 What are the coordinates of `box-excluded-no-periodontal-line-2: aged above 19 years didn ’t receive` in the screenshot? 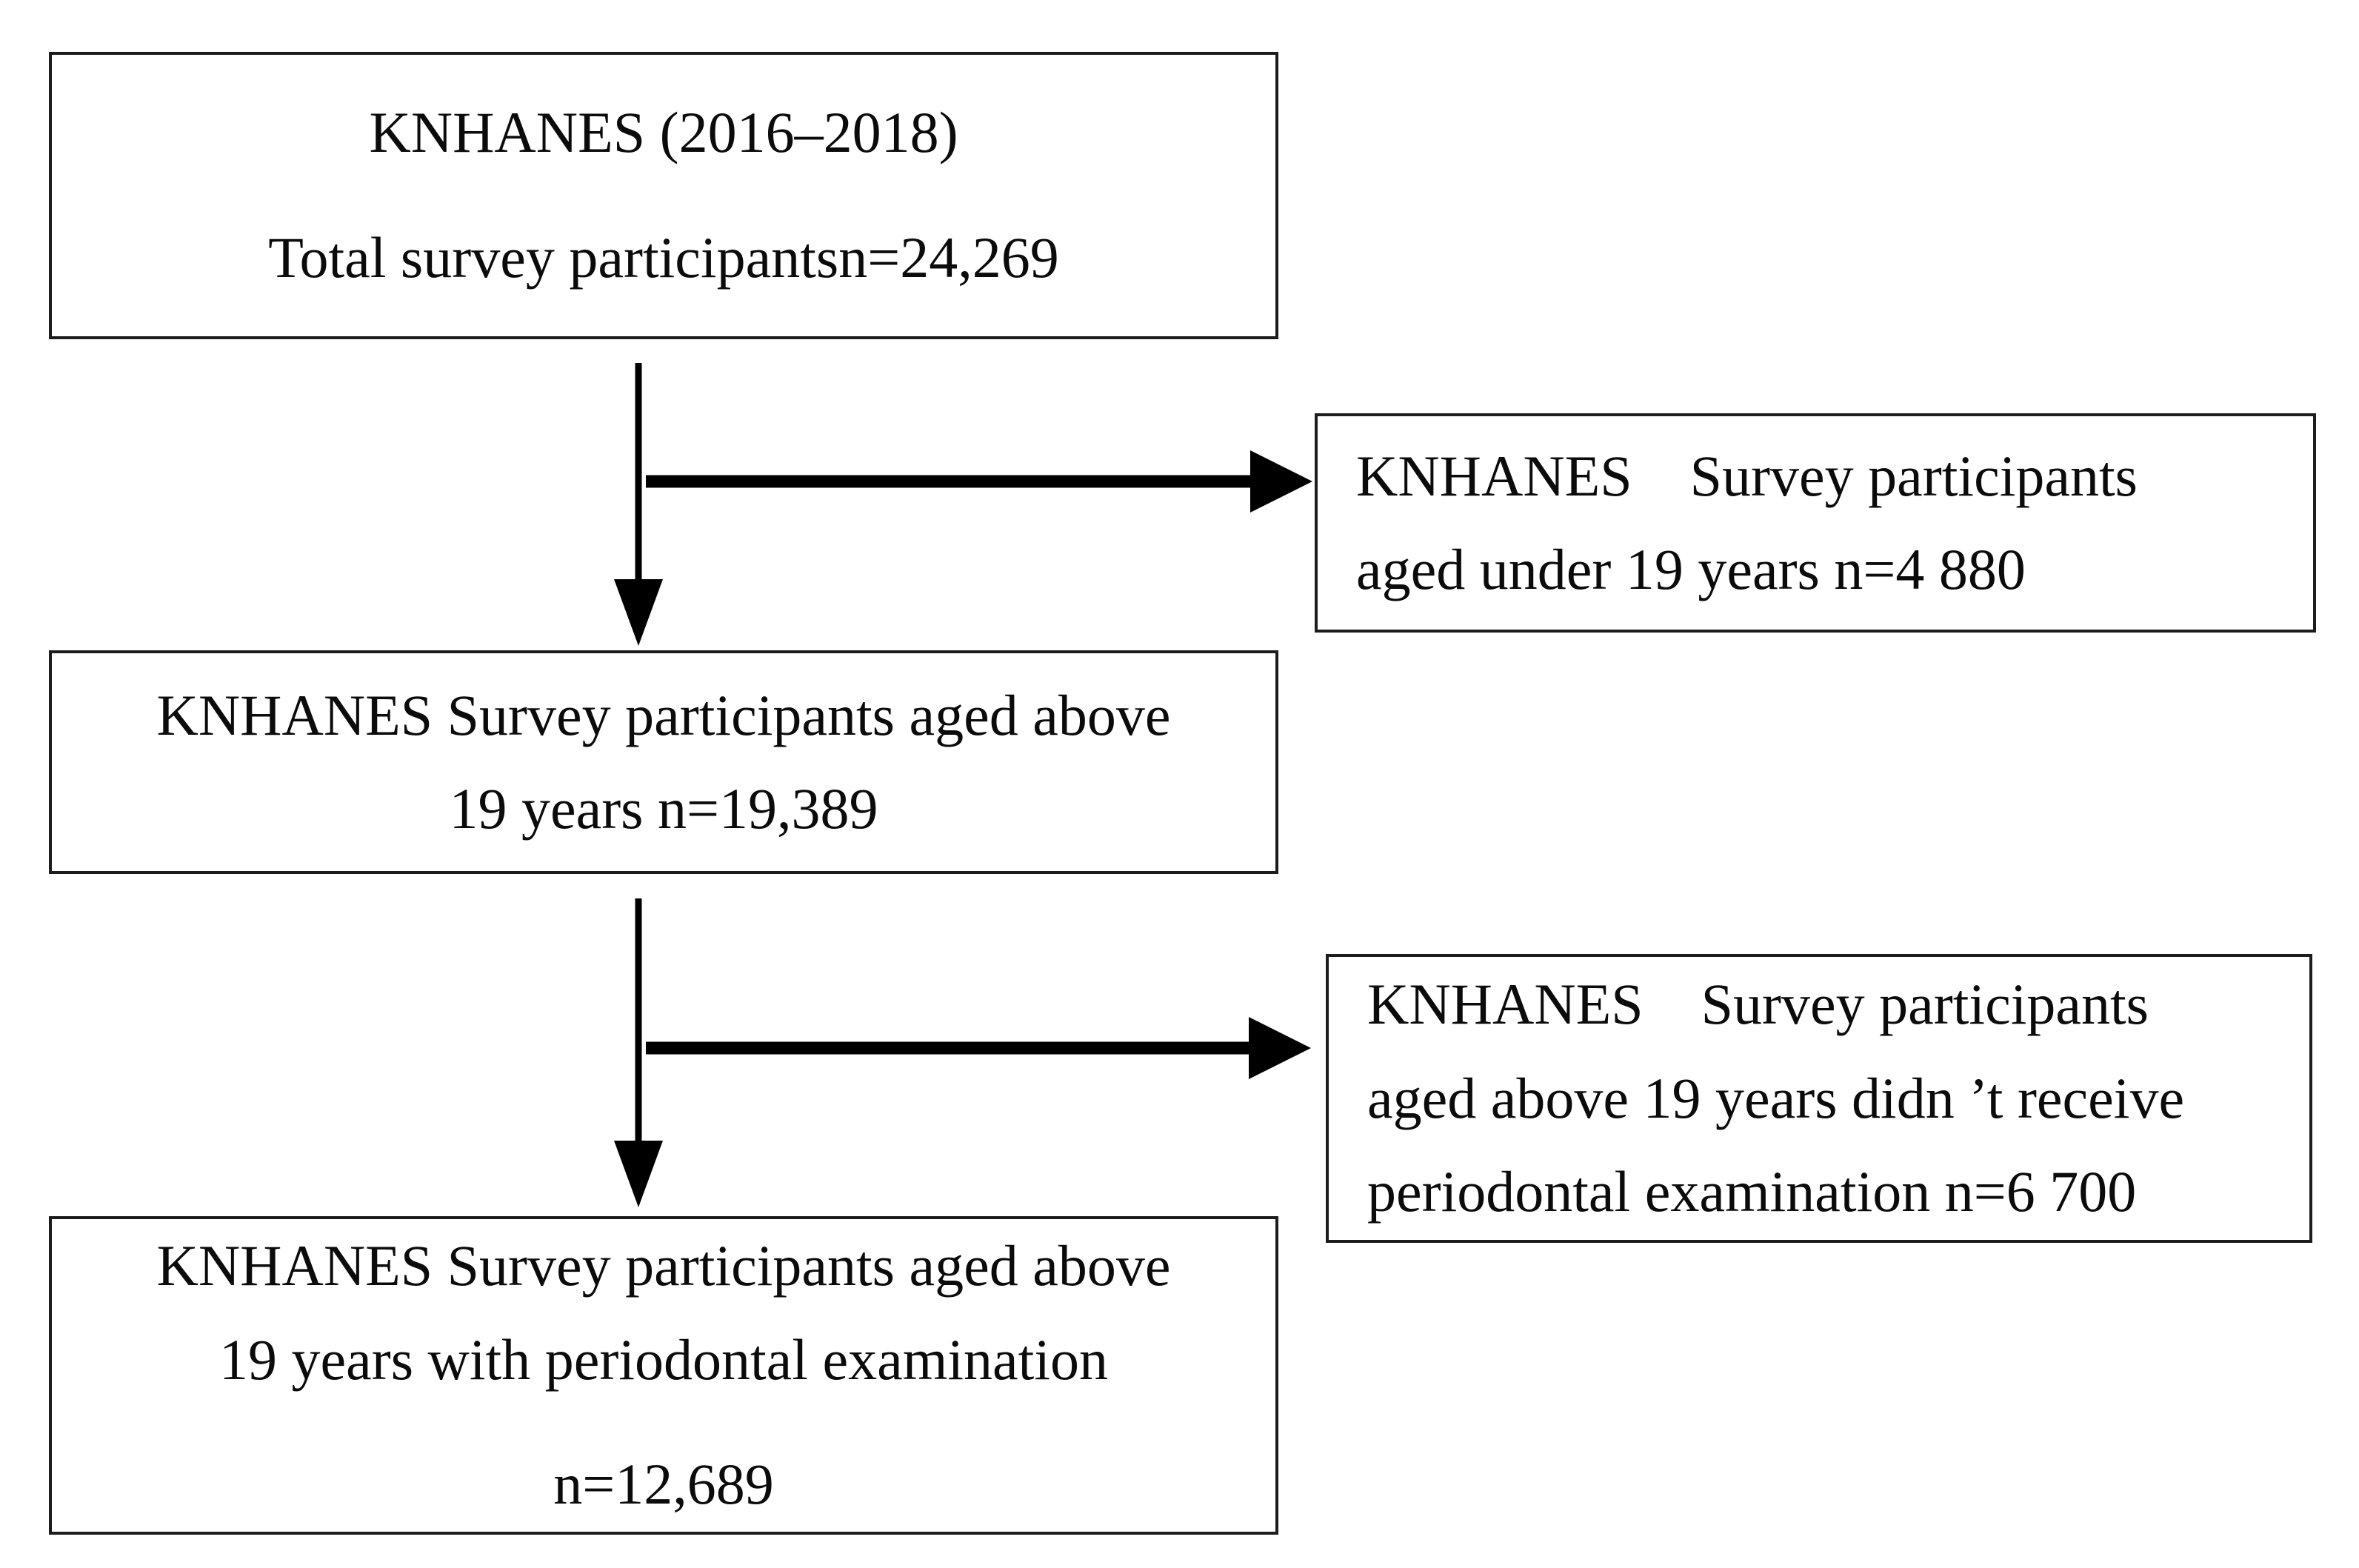 It's located at (1776, 1097).